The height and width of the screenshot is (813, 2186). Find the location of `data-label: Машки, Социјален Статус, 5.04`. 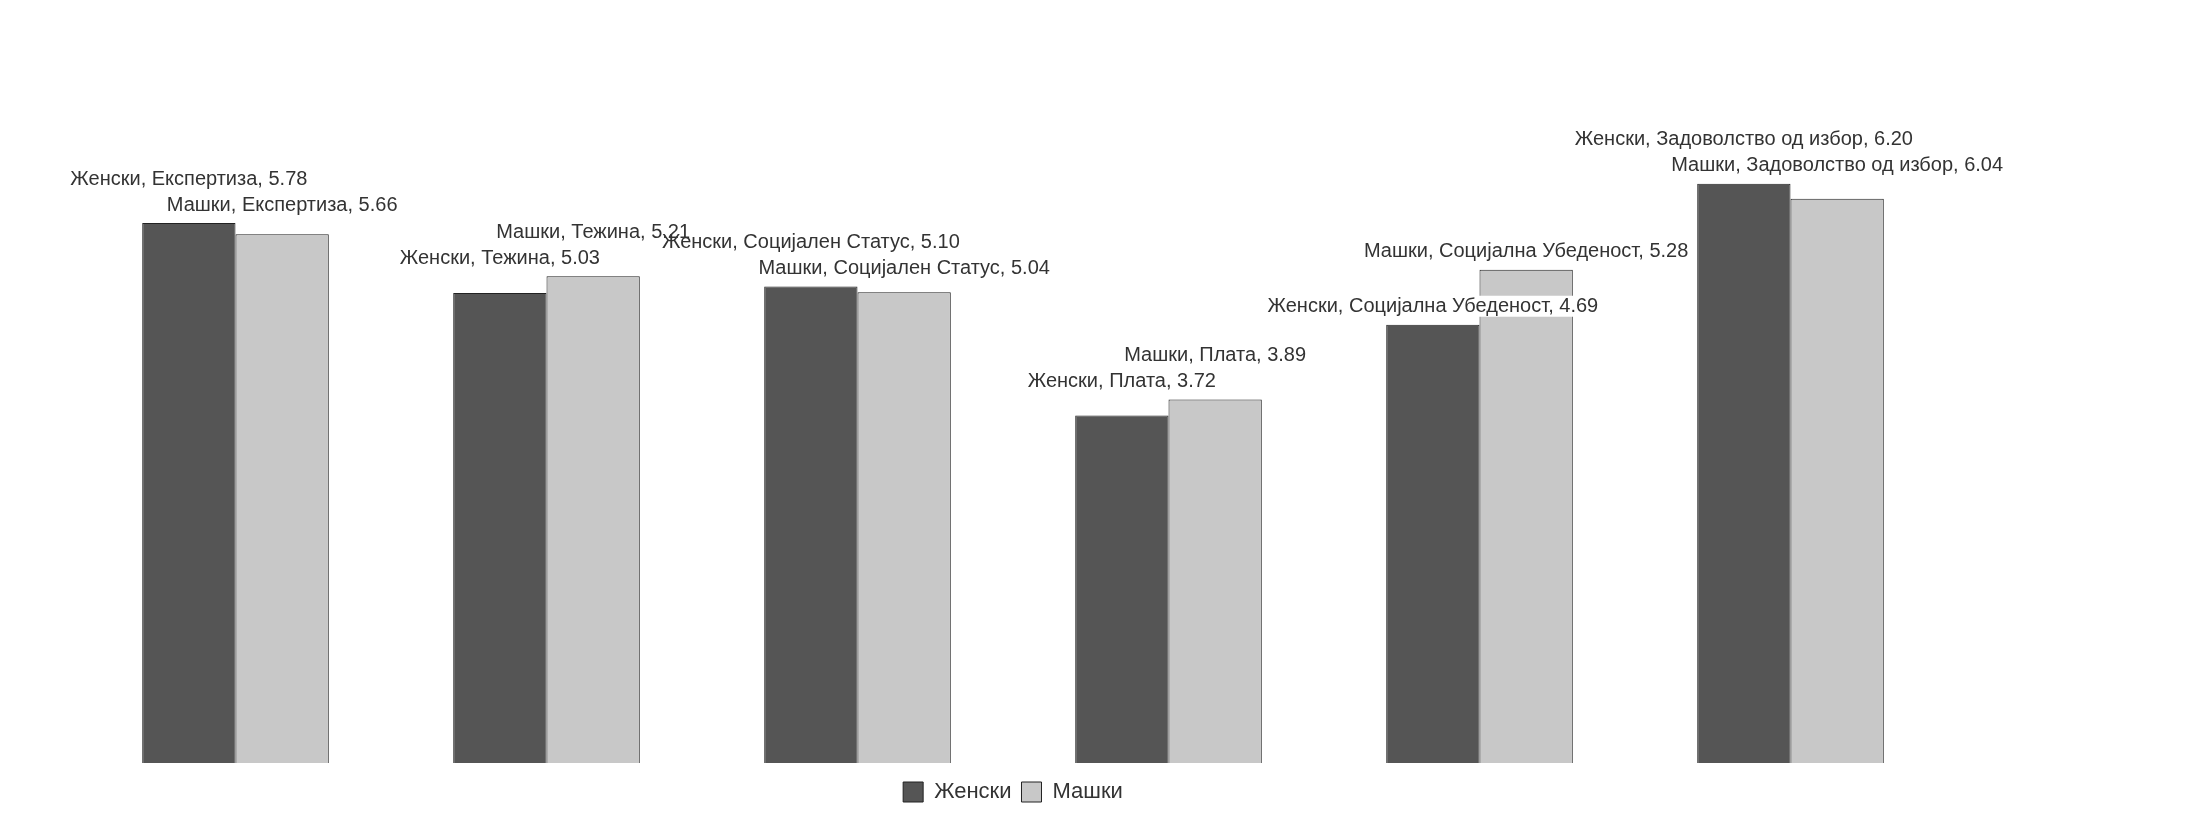

data-label: Машки, Социјален Статус, 5.04 is located at coordinates (904, 267).